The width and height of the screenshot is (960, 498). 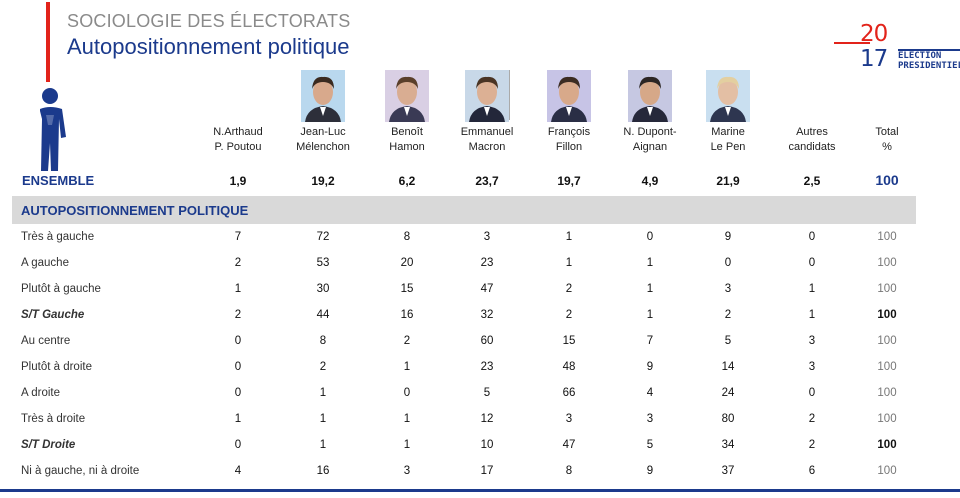 I want to click on column-header: Benoît Hamon, so click(x=407, y=140).